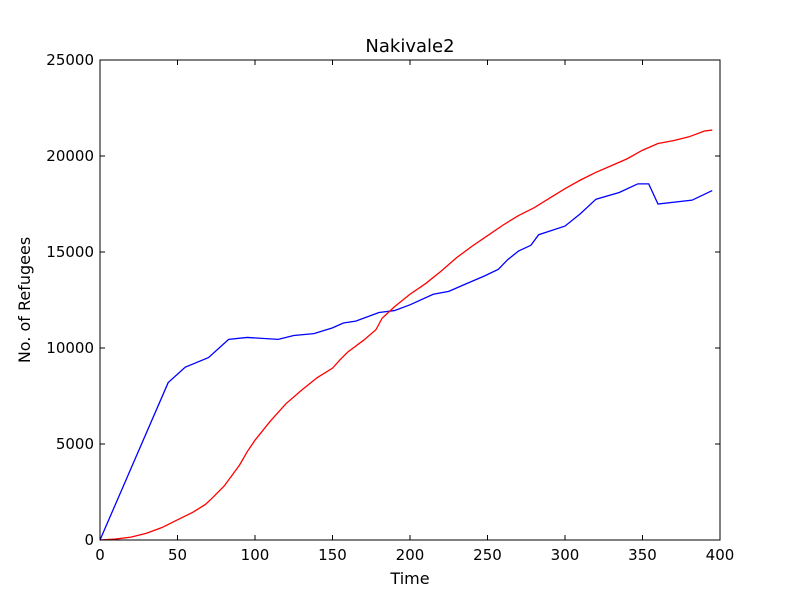 The width and height of the screenshot is (800, 600). Describe the element at coordinates (75, 444) in the screenshot. I see `y-tick-label: 5000` at that location.